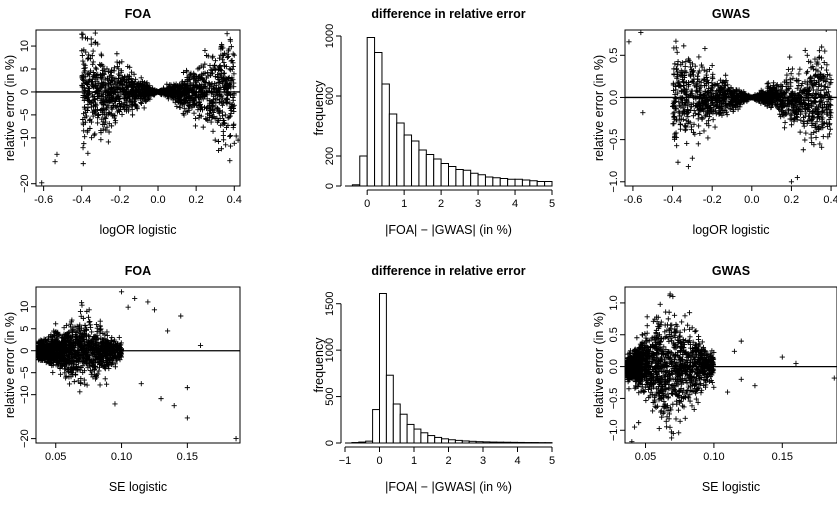 The height and width of the screenshot is (506, 837). Describe the element at coordinates (25, 307) in the screenshot. I see `y-tick-label: 10` at that location.